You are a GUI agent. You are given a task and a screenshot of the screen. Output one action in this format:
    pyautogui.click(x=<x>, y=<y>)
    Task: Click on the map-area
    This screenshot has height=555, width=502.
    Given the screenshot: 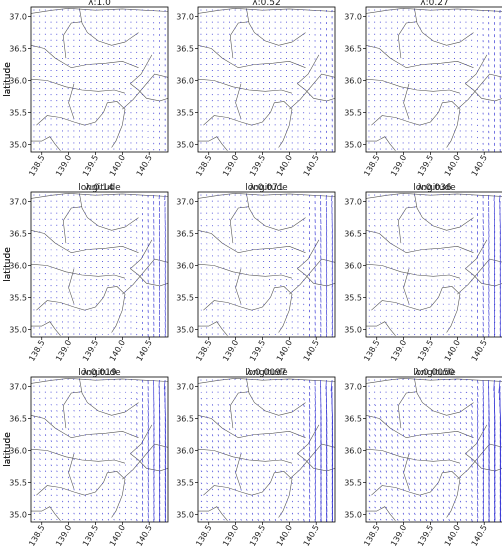 What is the action you would take?
    pyautogui.click(x=434, y=267)
    